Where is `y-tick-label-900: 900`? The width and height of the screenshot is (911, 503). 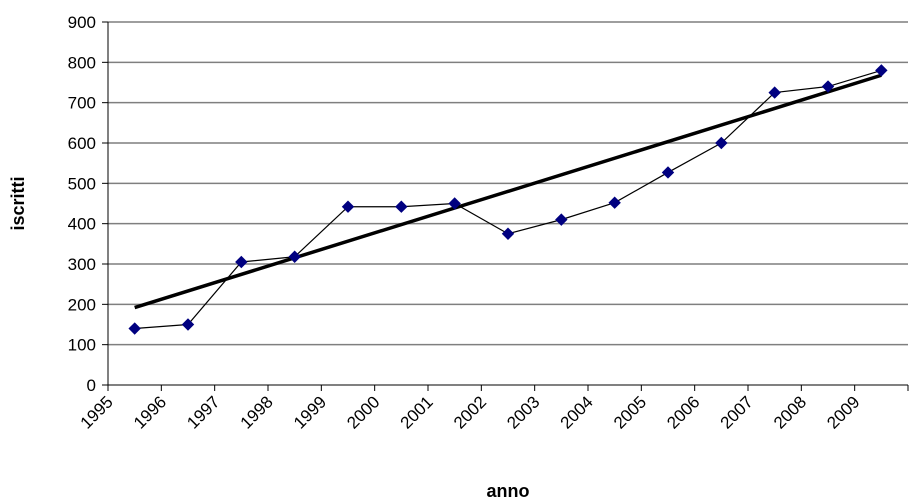
y-tick-label-900: 900 is located at coordinates (82, 22).